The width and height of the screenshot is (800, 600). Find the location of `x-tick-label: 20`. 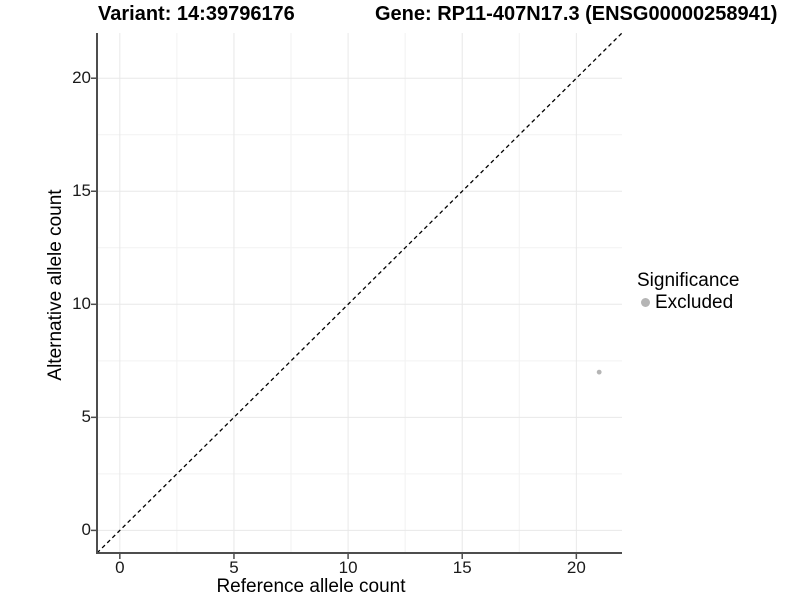

x-tick-label: 20 is located at coordinates (576, 567).